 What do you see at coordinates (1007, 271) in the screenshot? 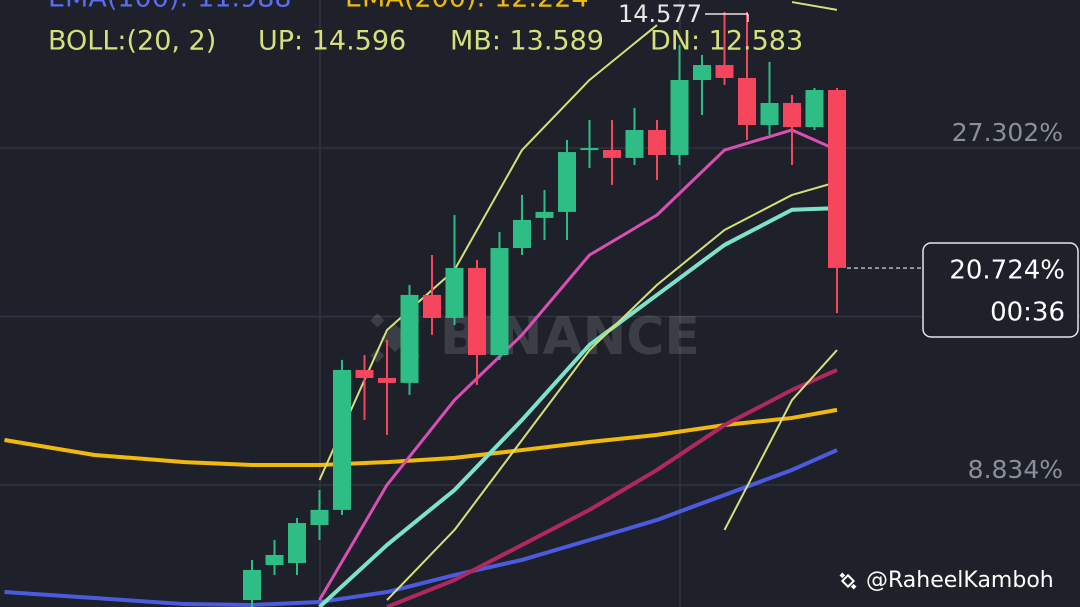
I see `current-price-label: 20.724%` at bounding box center [1007, 271].